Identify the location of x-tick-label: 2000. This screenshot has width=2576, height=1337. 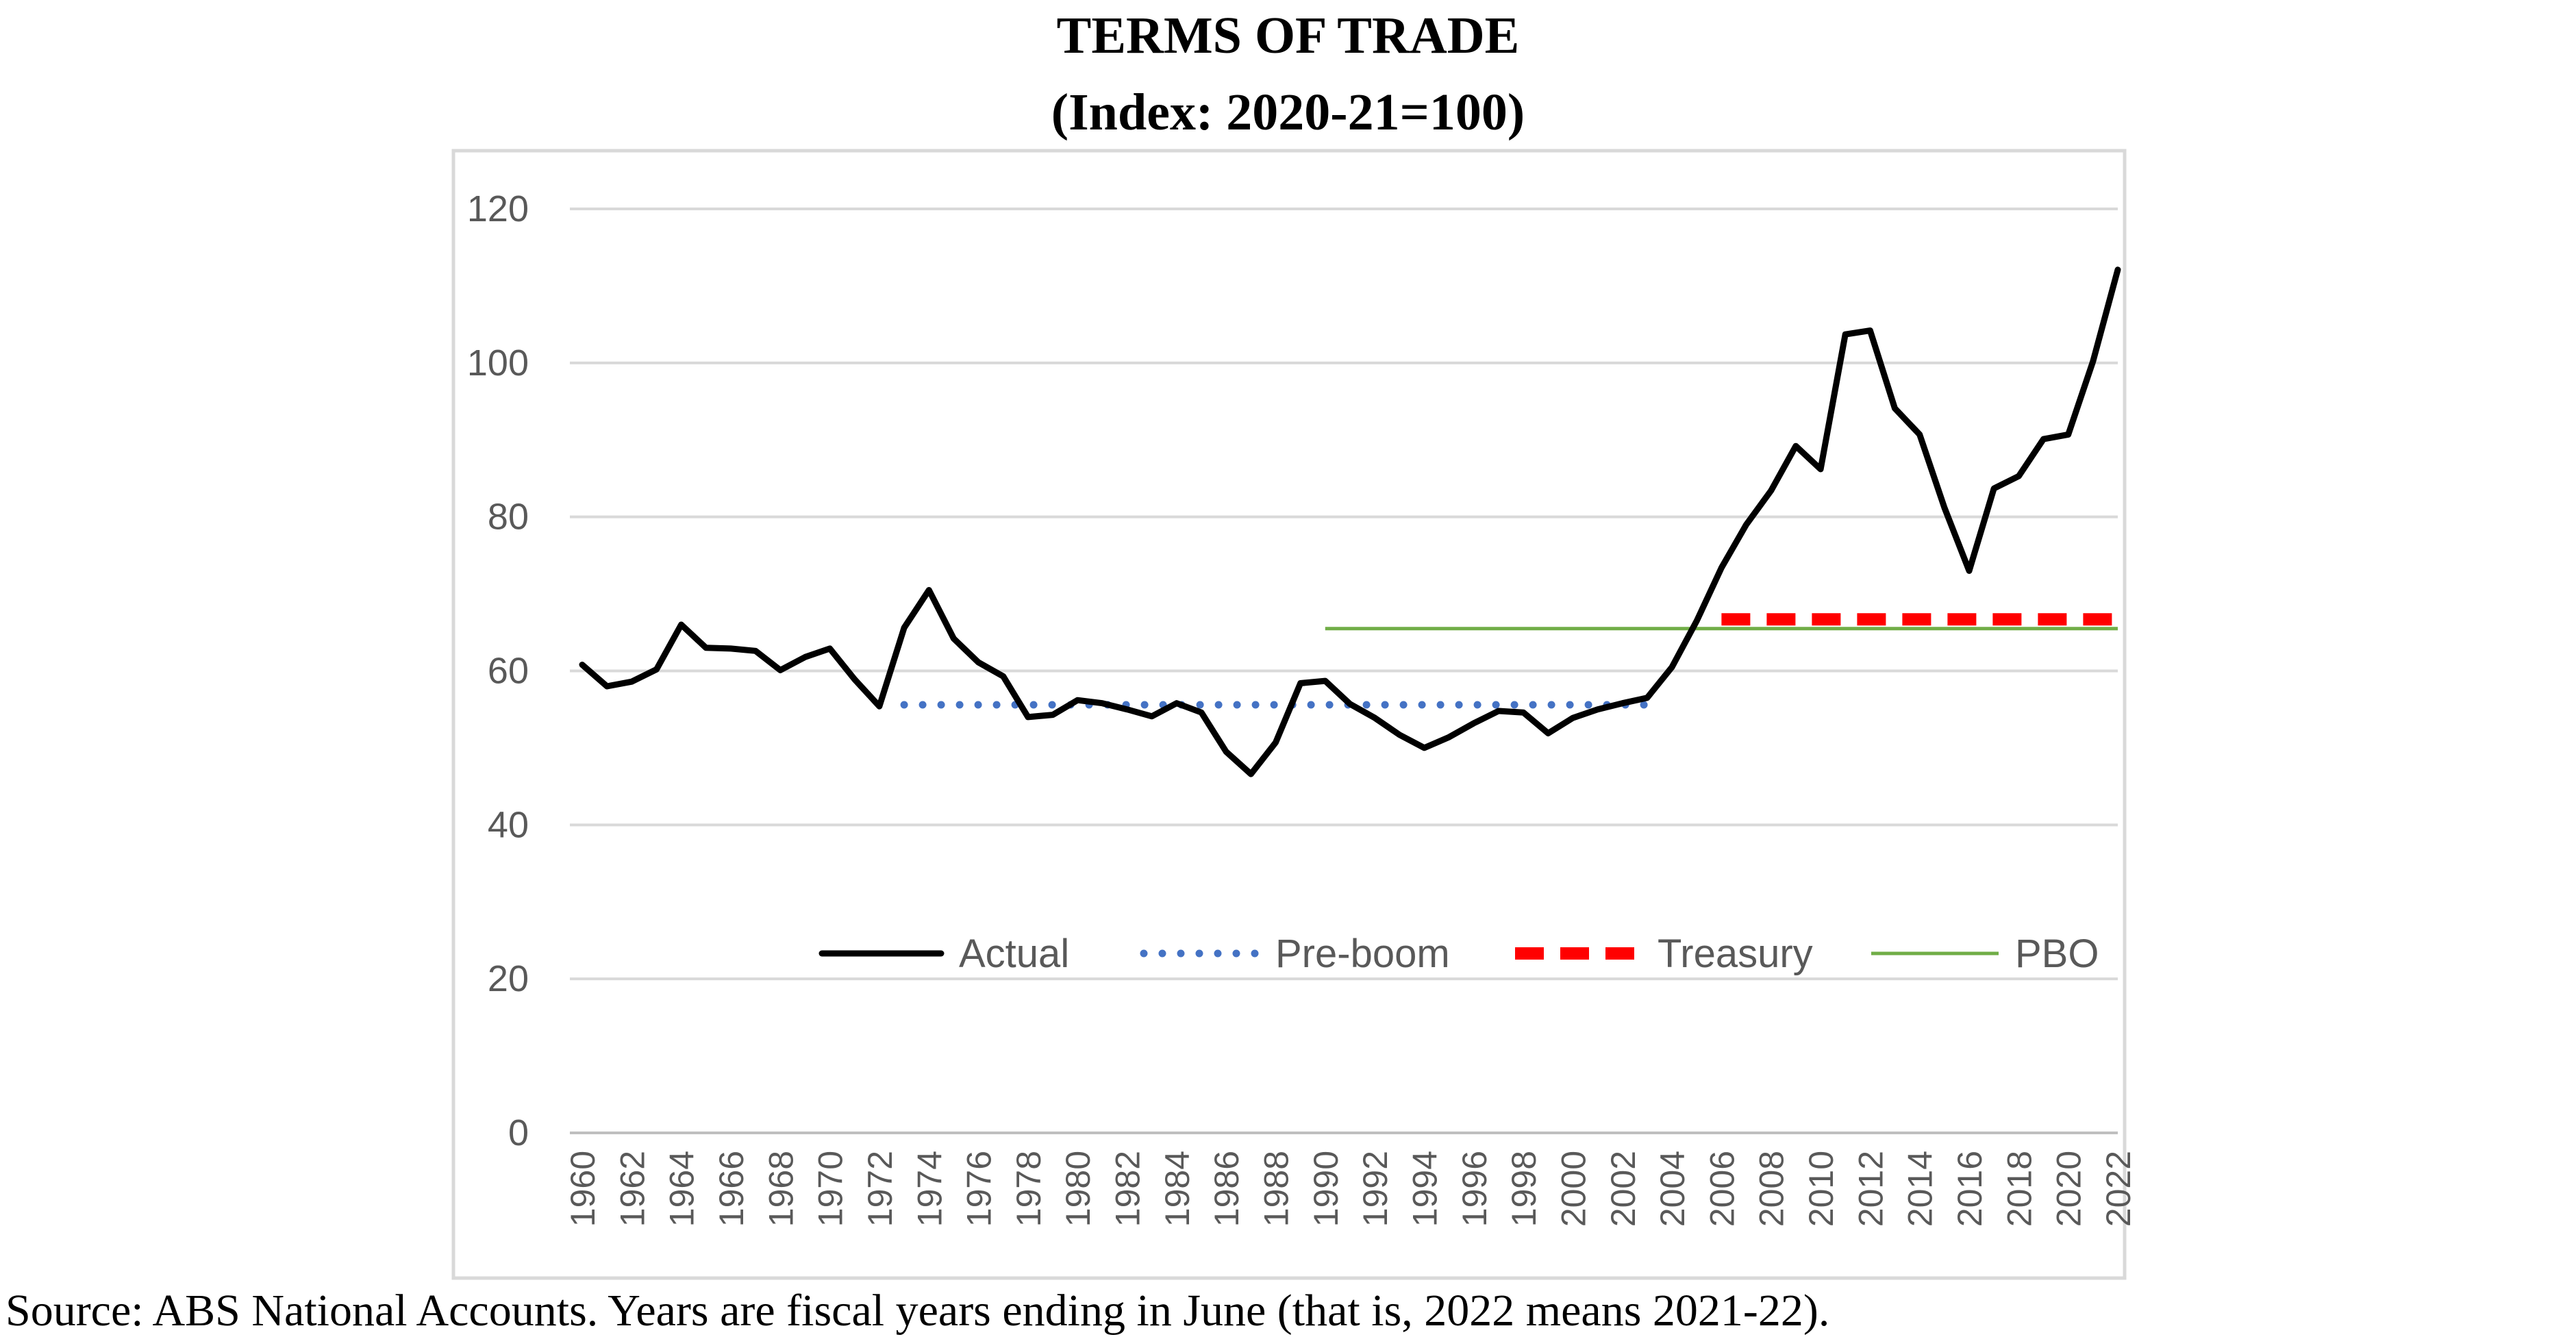
(1573, 1189).